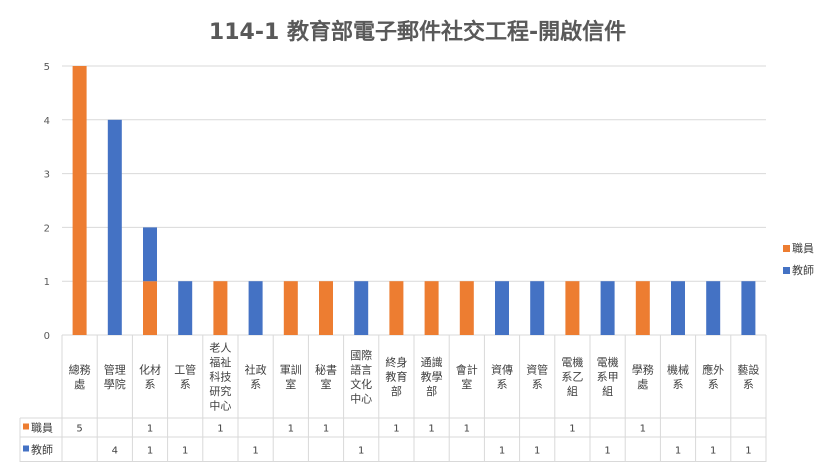 The height and width of the screenshot is (462, 835). Describe the element at coordinates (361, 377) in the screenshot. I see `x-tick-label: 國際語言文化中心` at that location.